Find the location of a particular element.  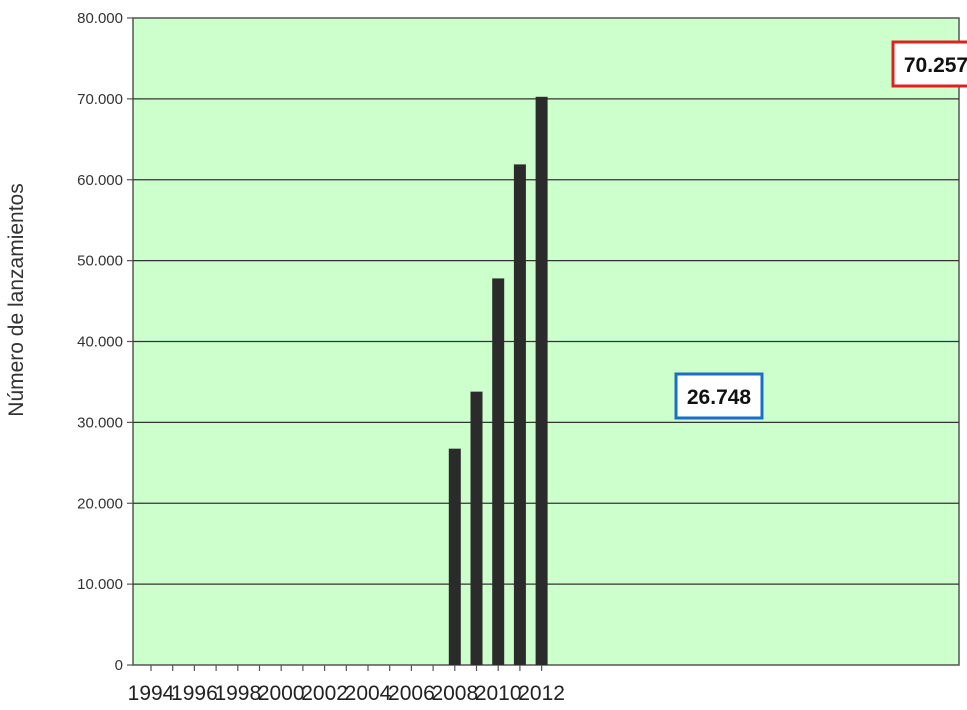

x-tick-label: 1998 is located at coordinates (237, 693).